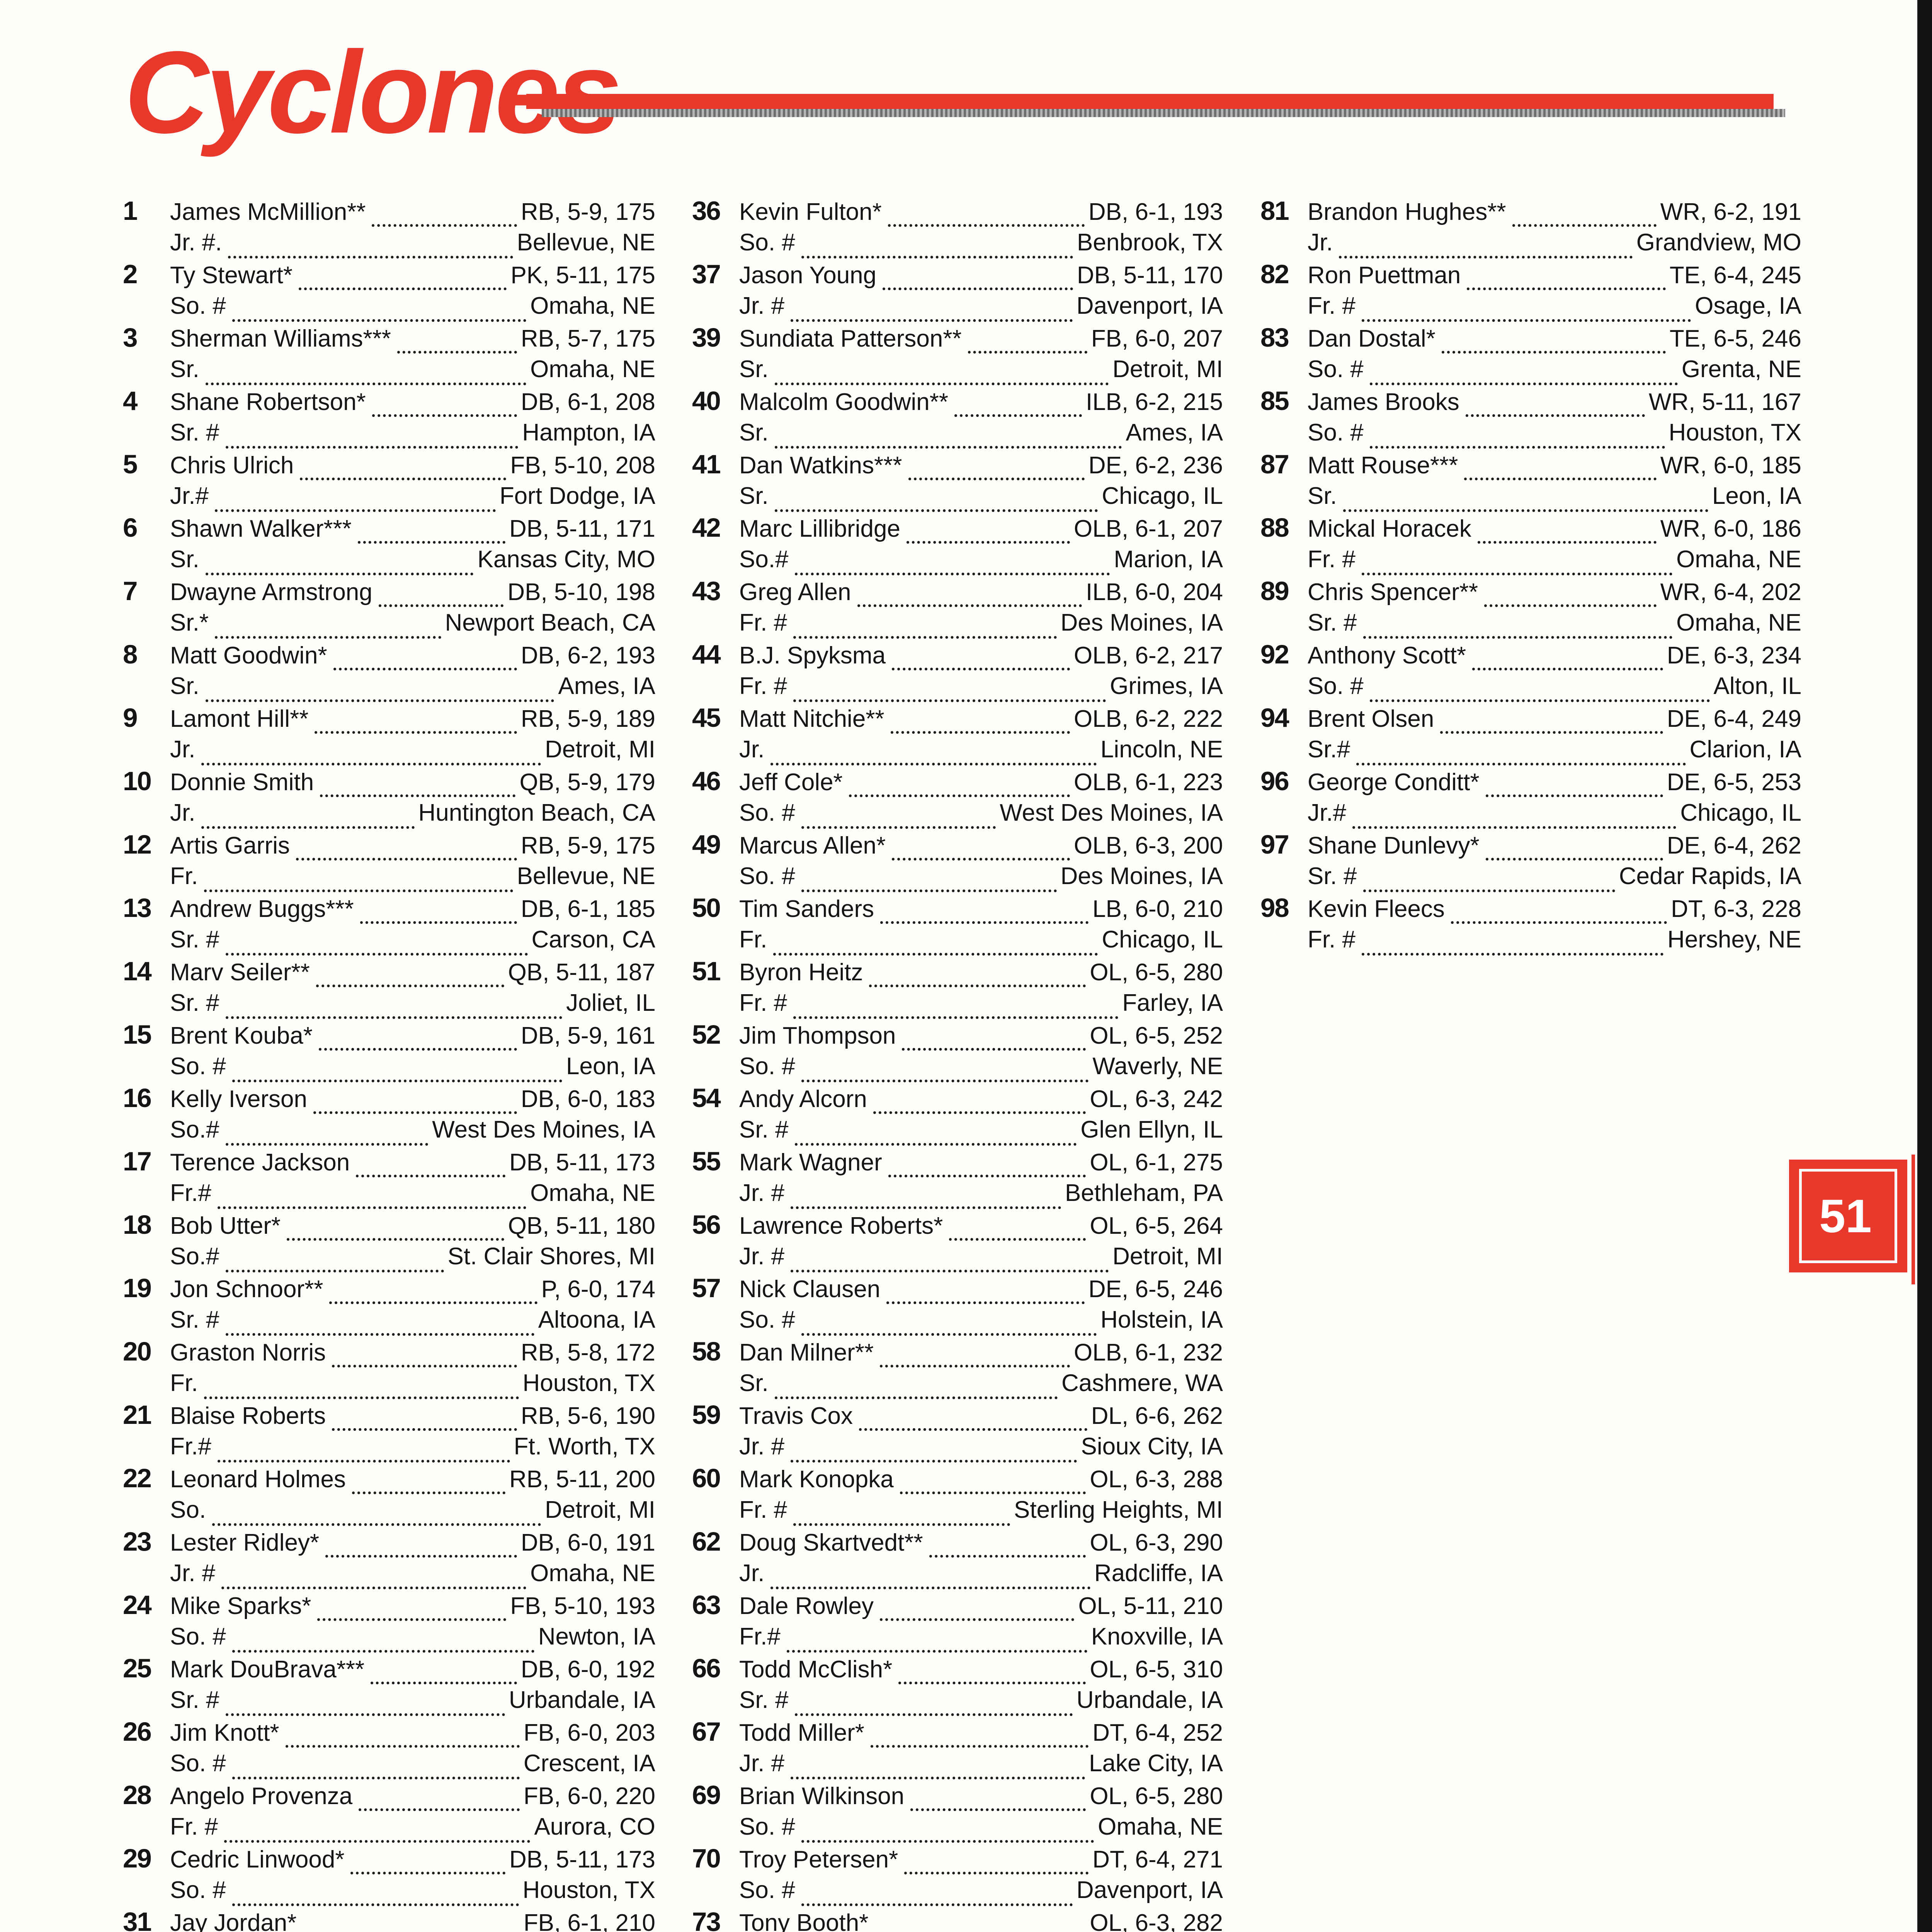 This screenshot has width=1932, height=1932. I want to click on player-name: Ty Stewart*, so click(232, 275).